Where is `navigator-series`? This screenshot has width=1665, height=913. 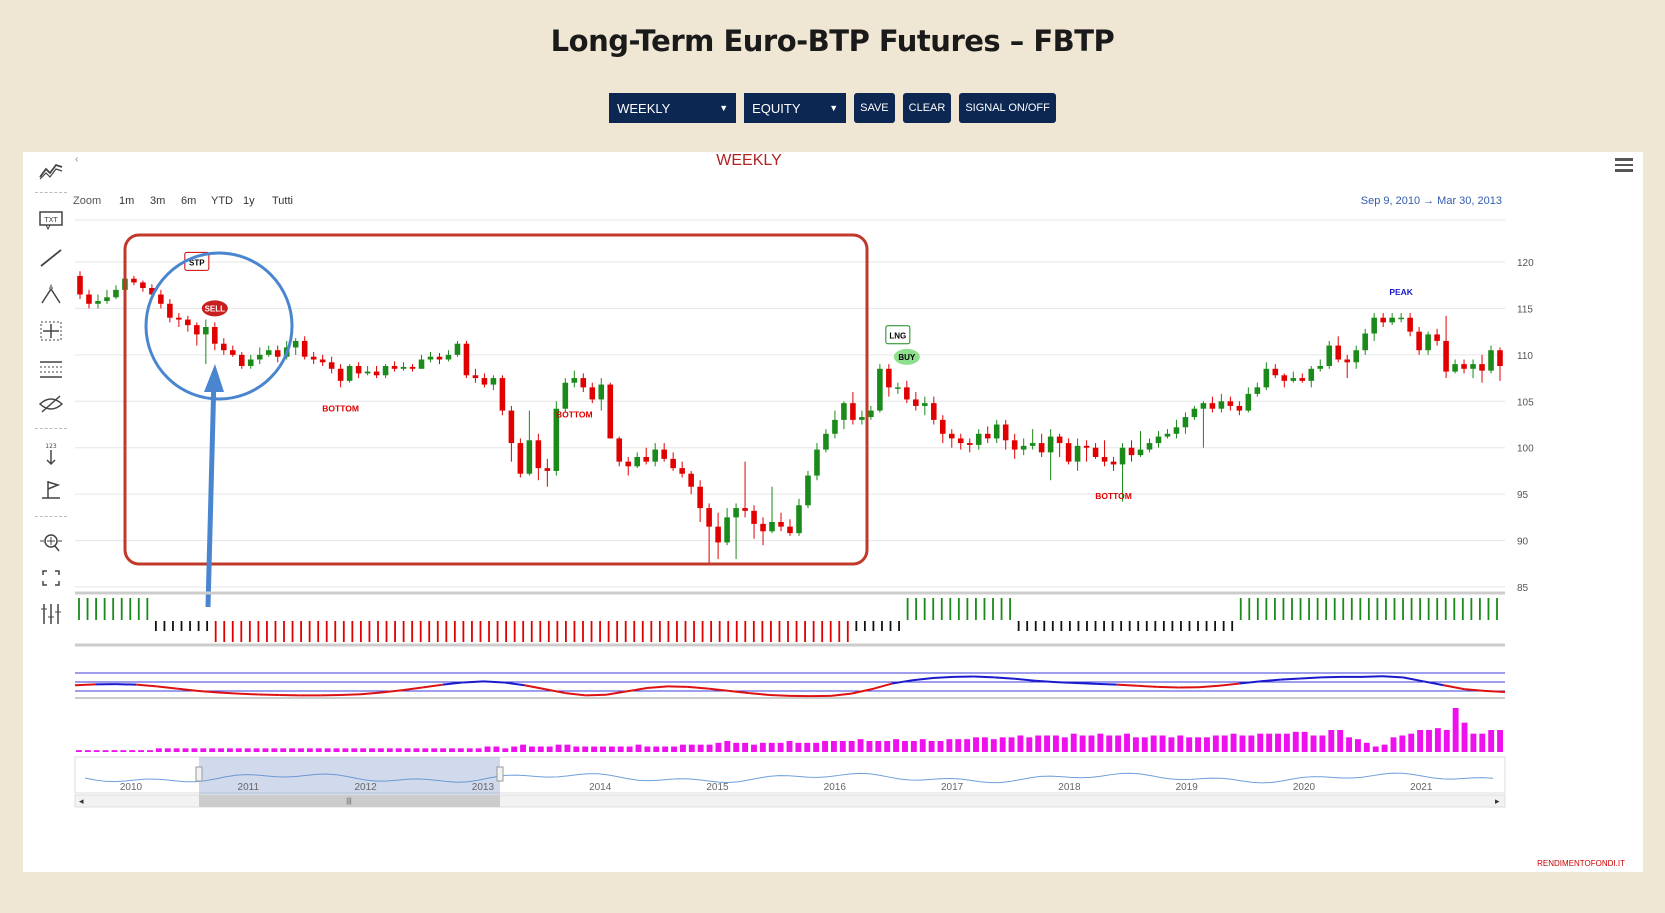
navigator-series is located at coordinates (789, 778).